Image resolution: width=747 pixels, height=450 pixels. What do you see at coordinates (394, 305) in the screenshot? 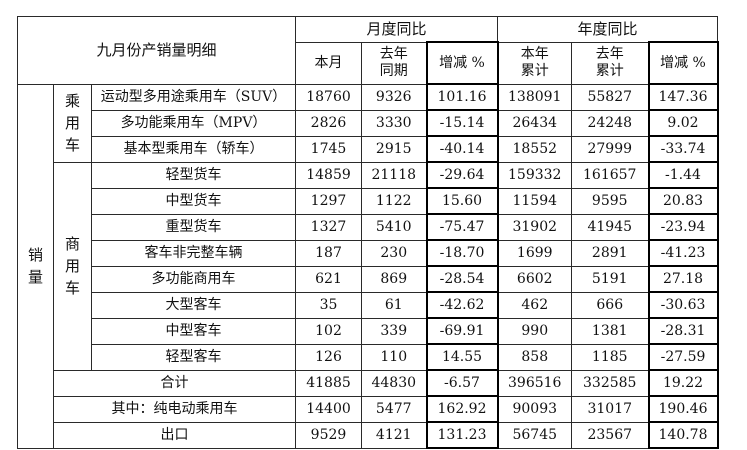
I see `cell-last-year-same: 61` at bounding box center [394, 305].